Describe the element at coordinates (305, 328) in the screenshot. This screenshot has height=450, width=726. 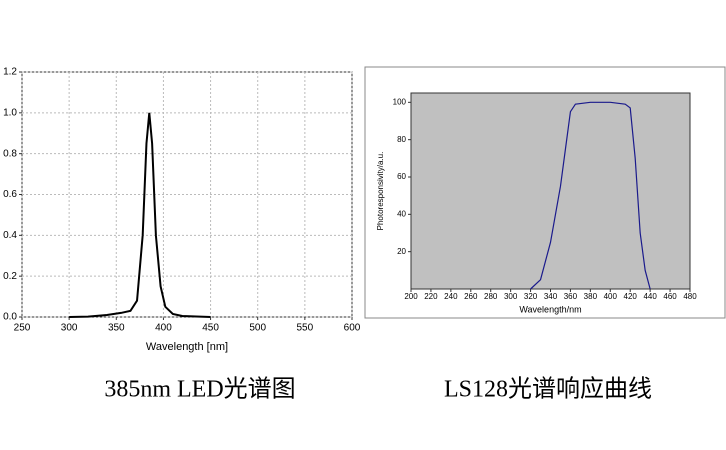
I see `x-tick-label: 550` at that location.